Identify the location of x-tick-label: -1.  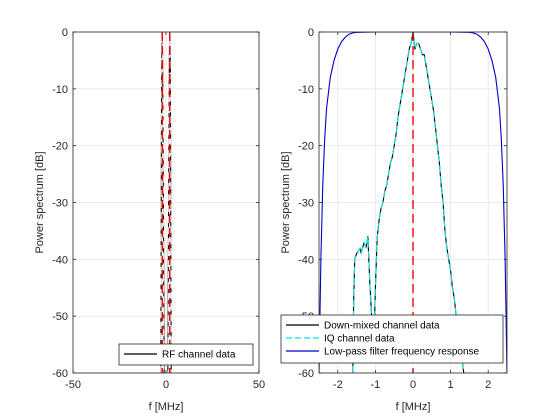
(376, 385).